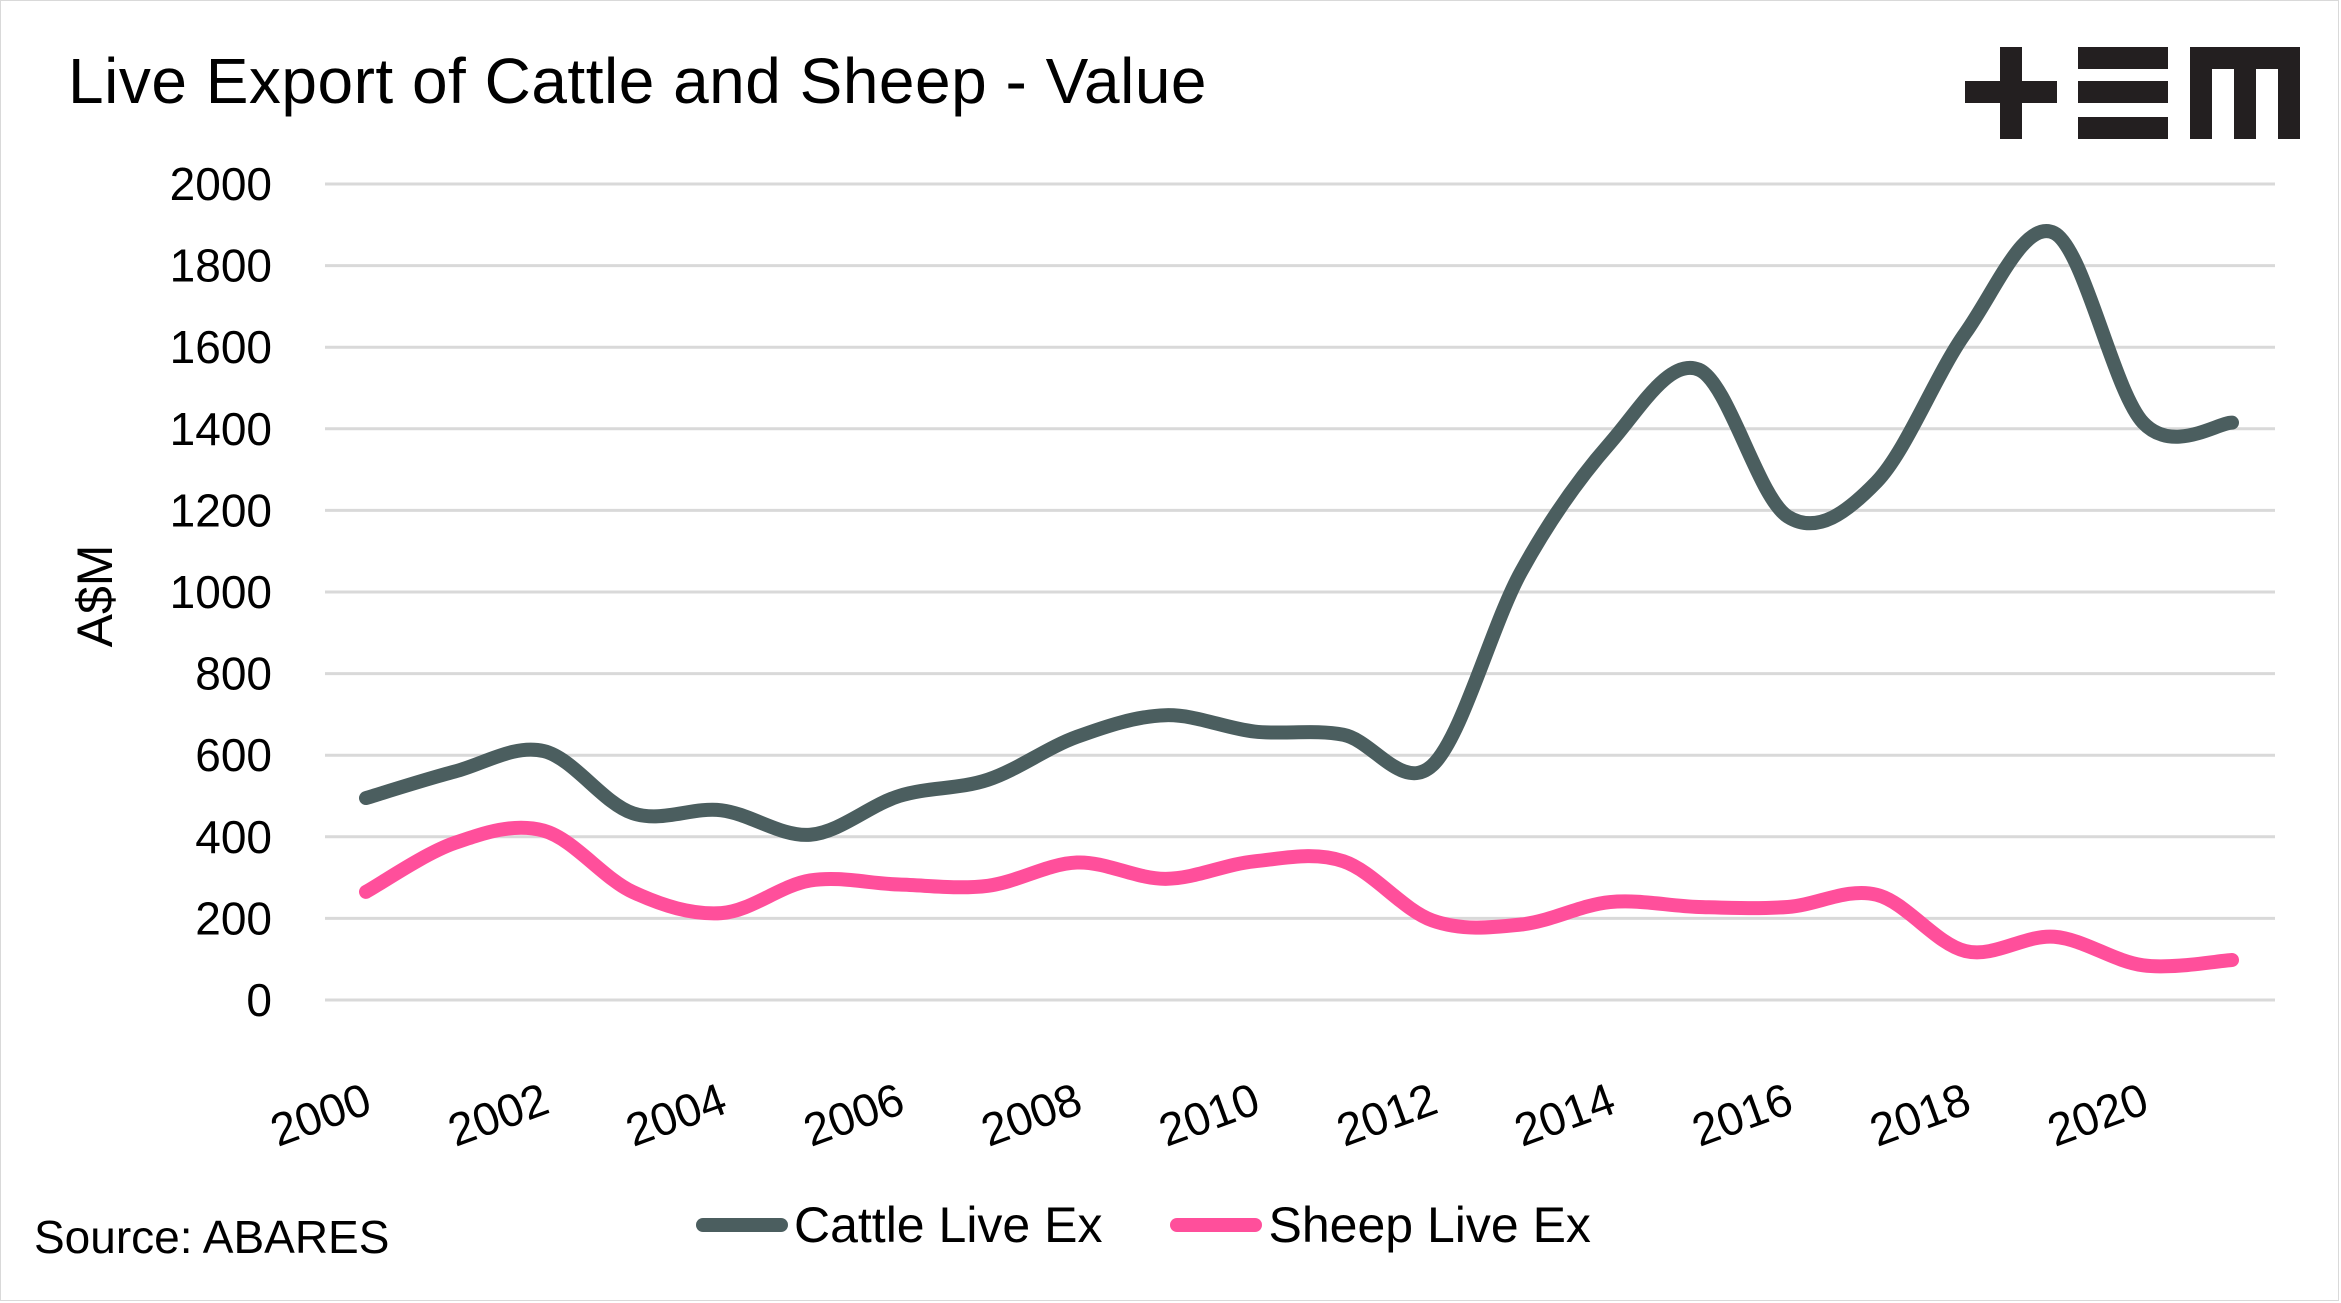  I want to click on y-tick-label: 1600, so click(221, 347).